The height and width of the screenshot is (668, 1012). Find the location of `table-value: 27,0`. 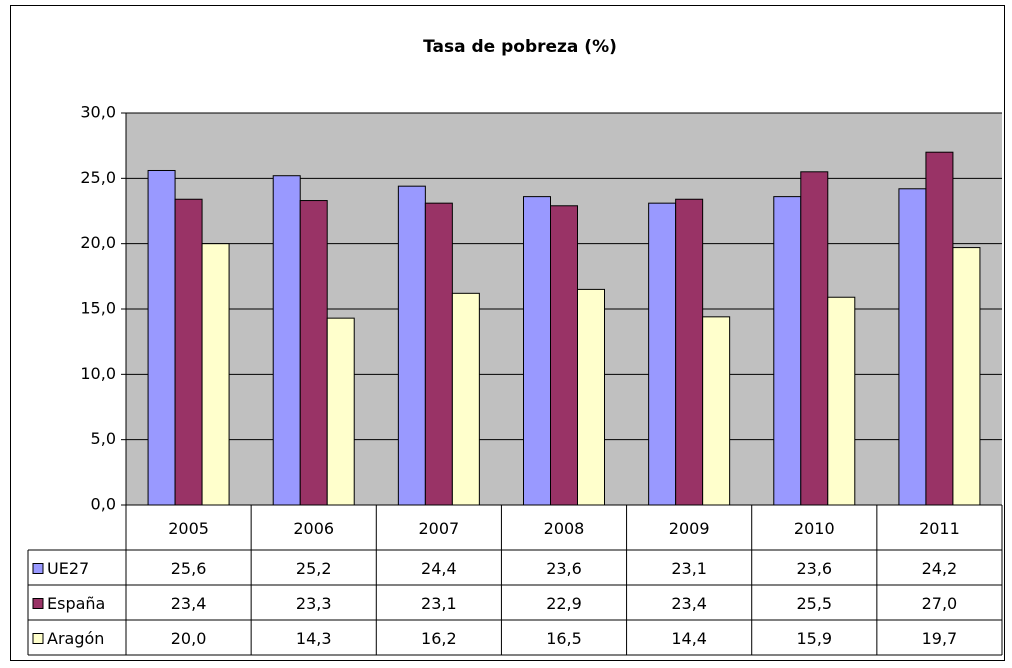

table-value: 27,0 is located at coordinates (940, 603).